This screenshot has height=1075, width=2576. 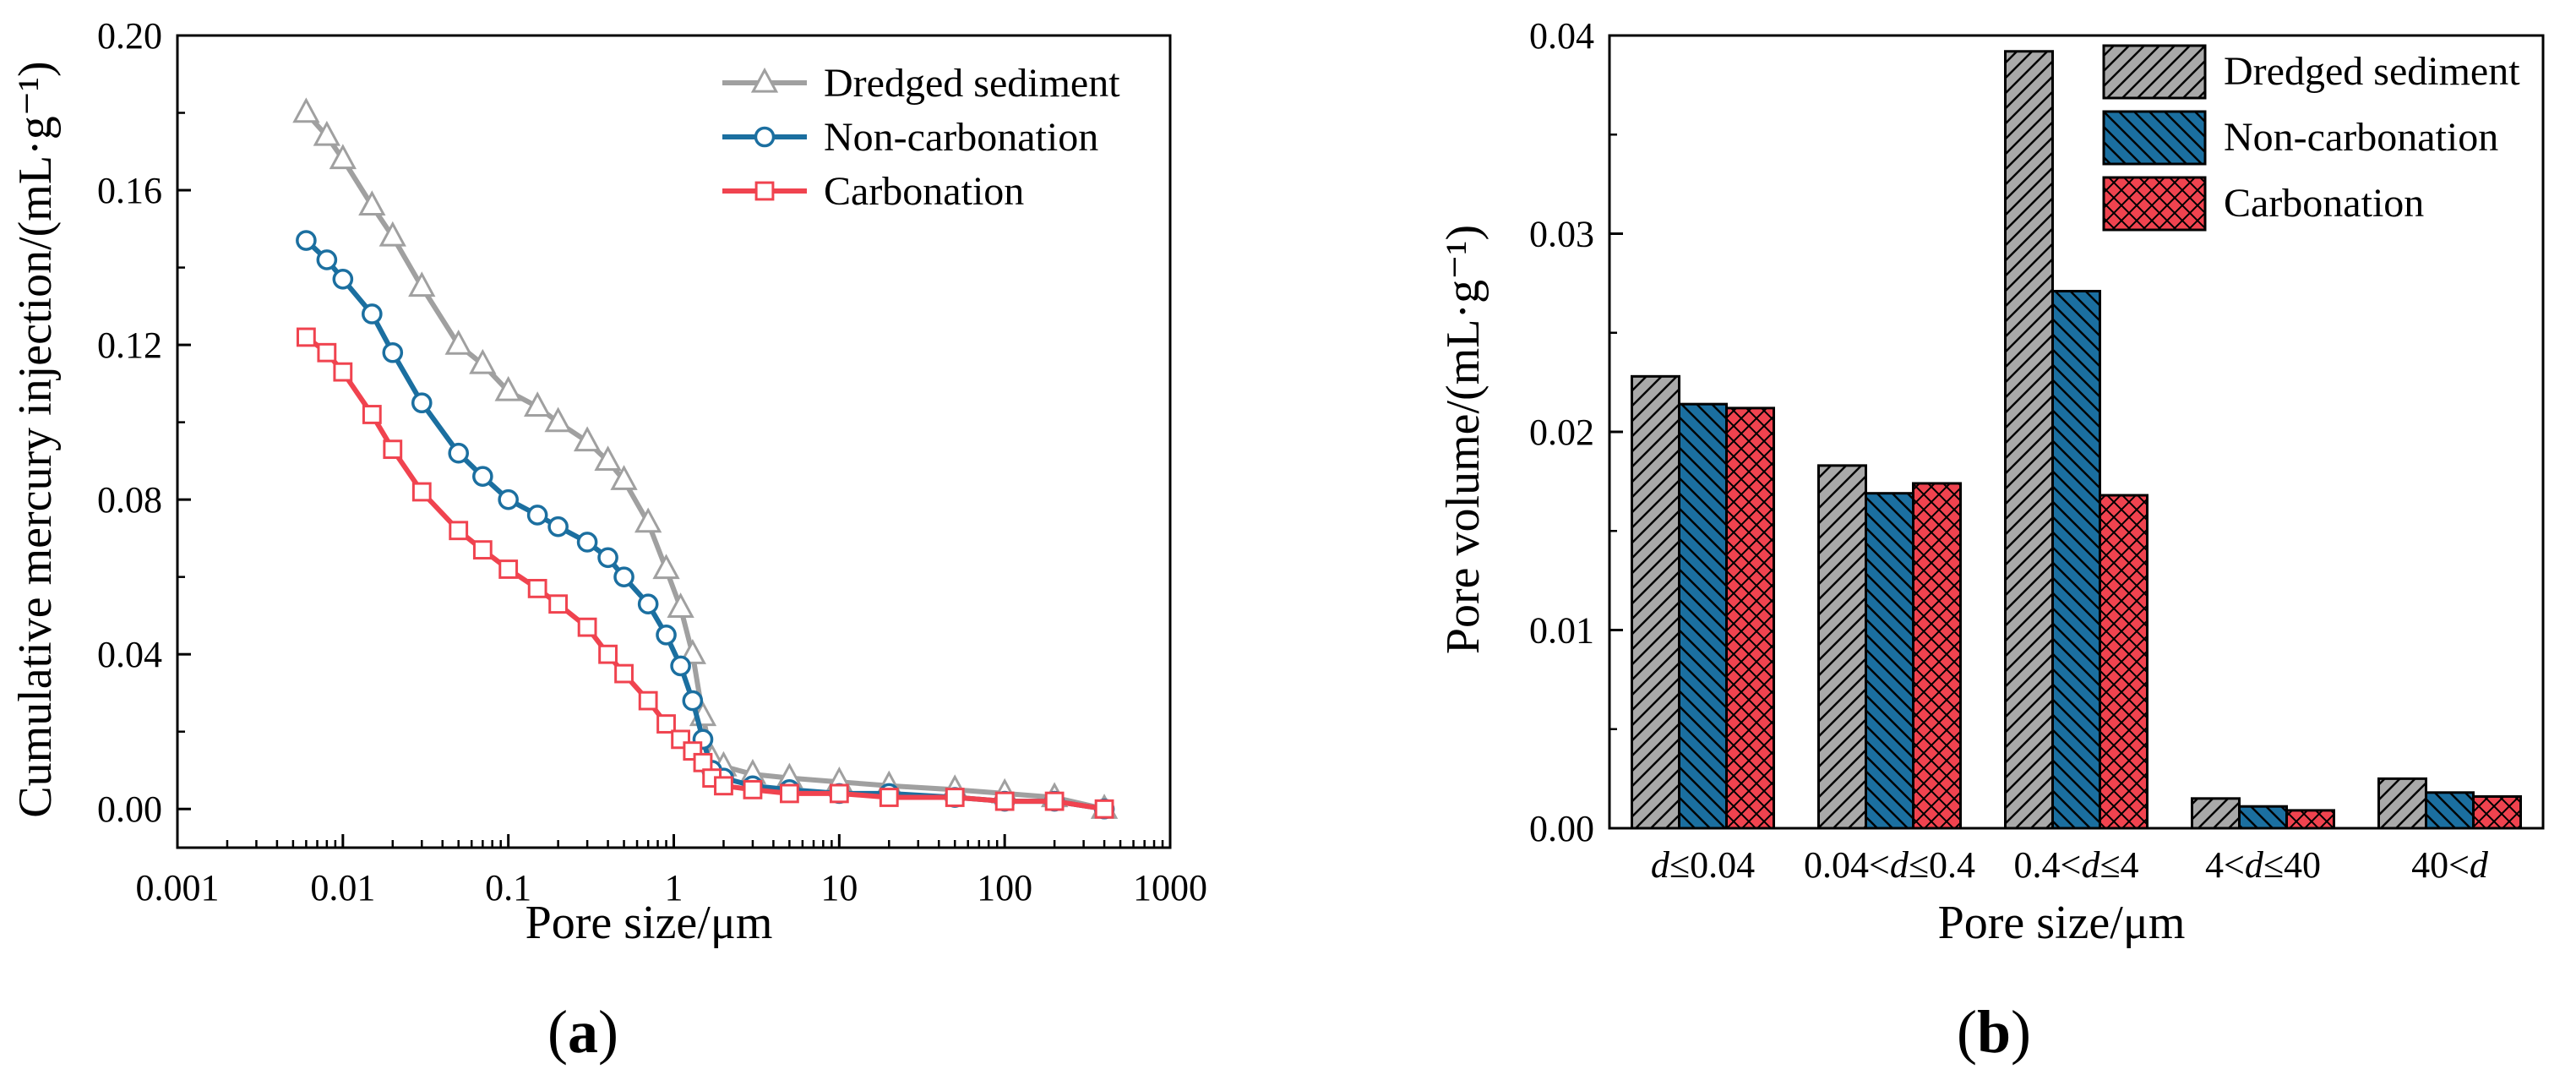 I want to click on panel-b-y-tick-label: 0.00, so click(x=1561, y=828).